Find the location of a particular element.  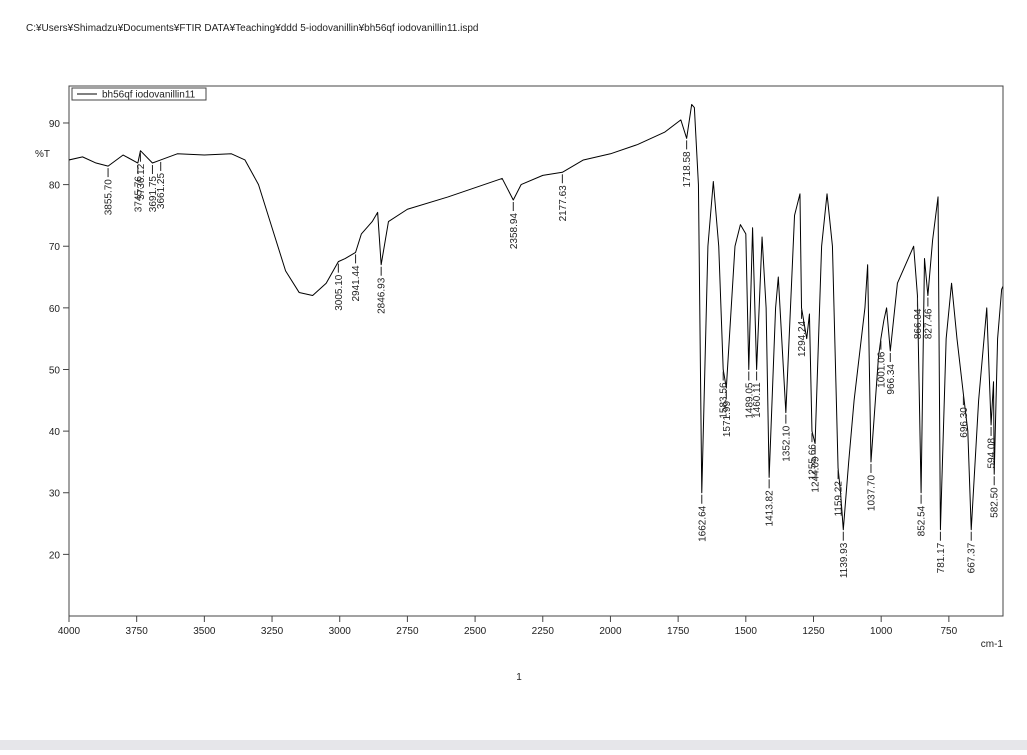

peak-label: 2358.94 is located at coordinates (514, 231).